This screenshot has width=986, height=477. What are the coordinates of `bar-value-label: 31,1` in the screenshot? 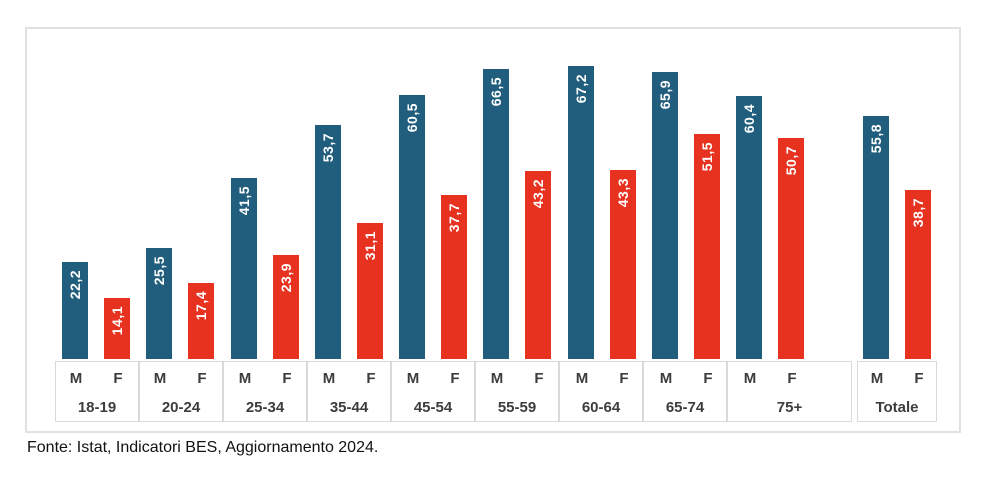 It's located at (370, 246).